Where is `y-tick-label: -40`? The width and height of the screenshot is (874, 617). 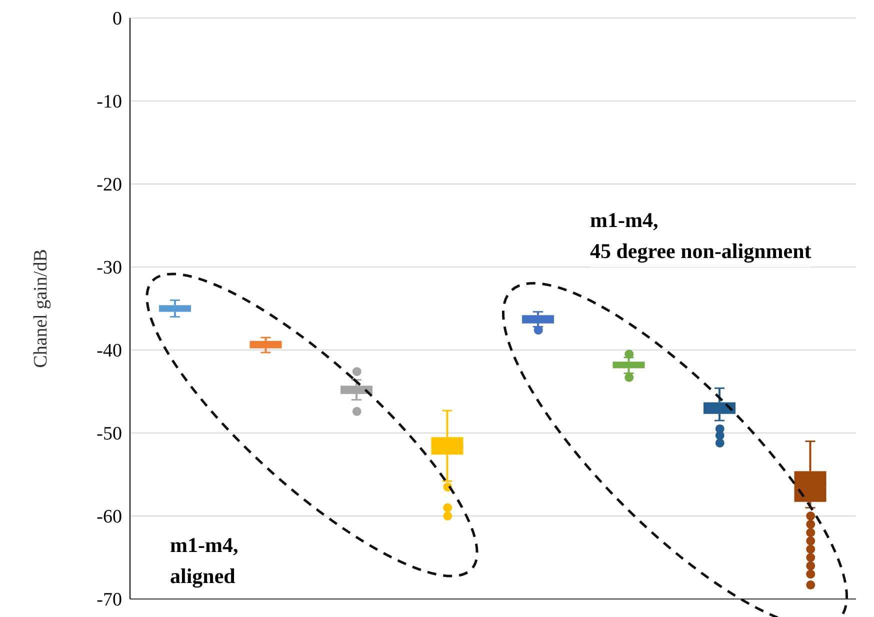 y-tick-label: -40 is located at coordinates (109, 351).